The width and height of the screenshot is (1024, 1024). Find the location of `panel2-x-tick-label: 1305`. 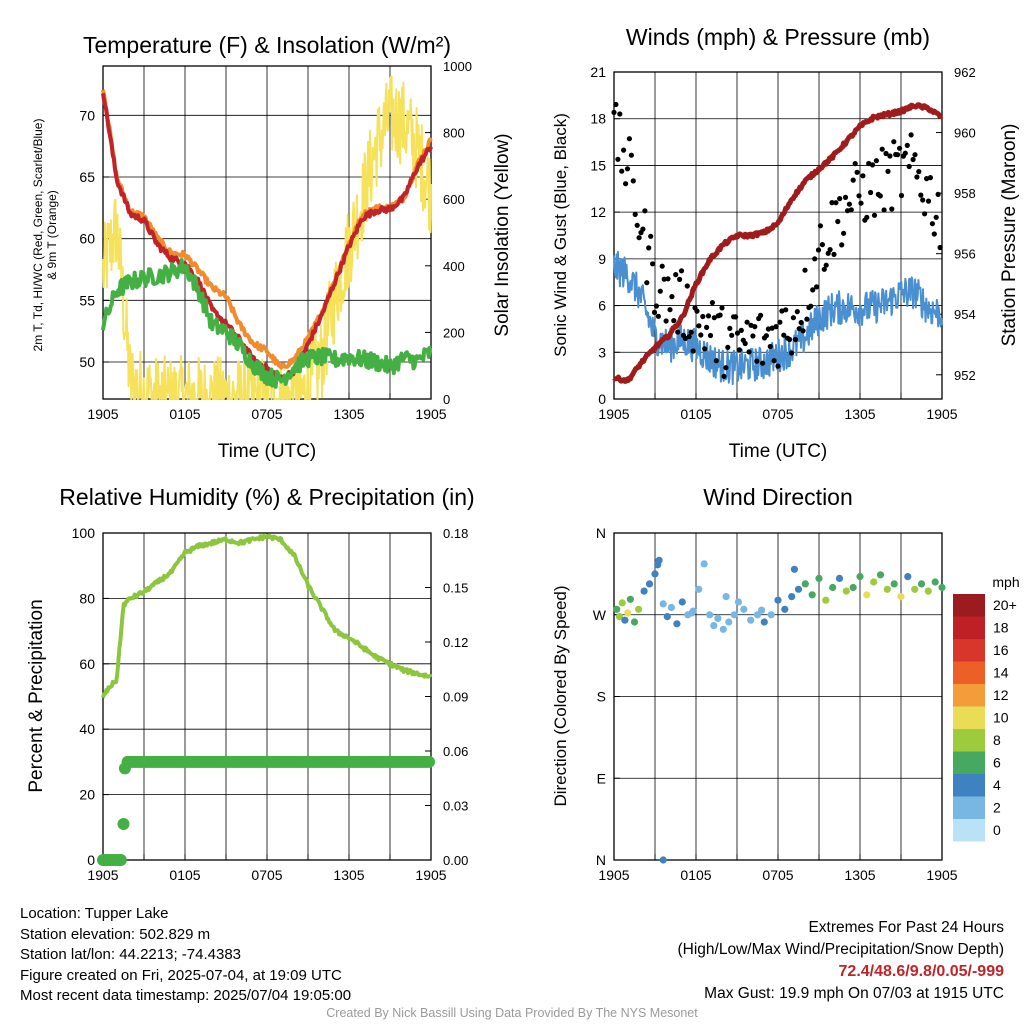

panel2-x-tick-label: 1305 is located at coordinates (859, 414).